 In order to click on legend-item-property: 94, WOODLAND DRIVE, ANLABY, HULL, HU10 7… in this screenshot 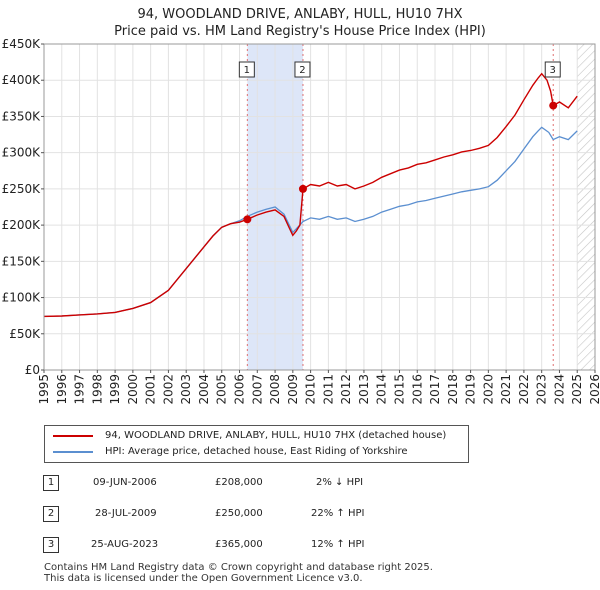, I will do `click(249, 436)`.